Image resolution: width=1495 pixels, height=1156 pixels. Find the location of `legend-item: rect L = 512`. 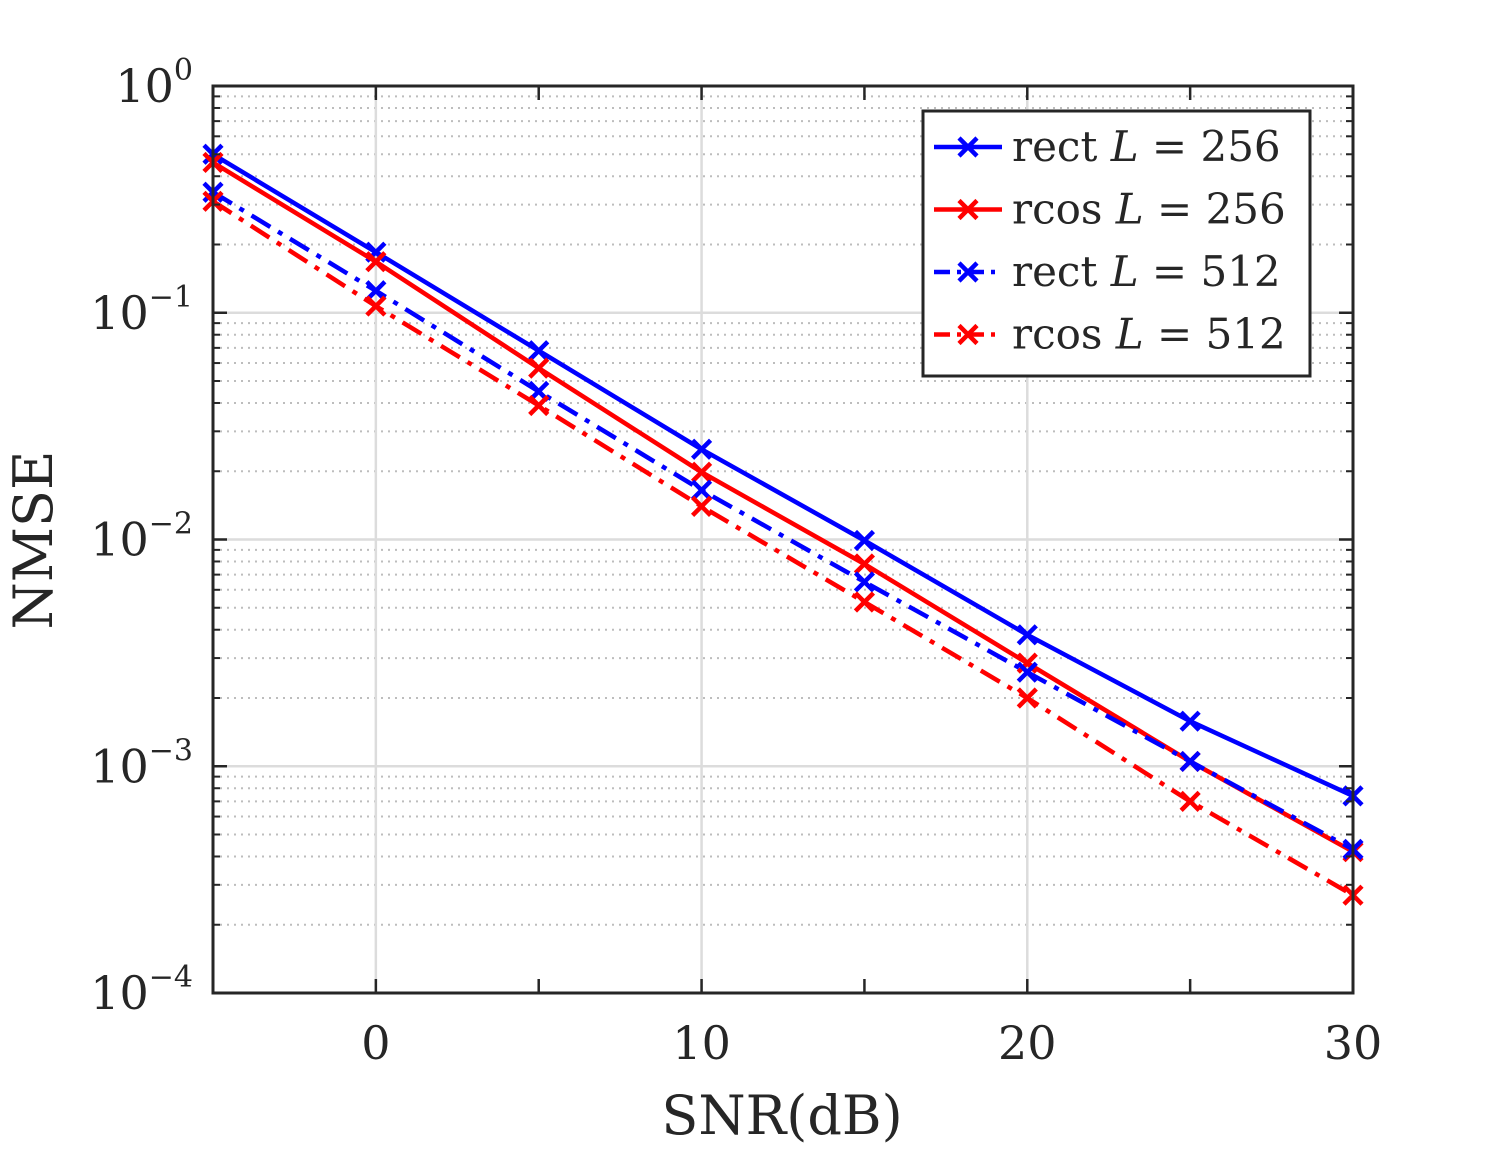

legend-item: rect L = 512 is located at coordinates (1107, 271).